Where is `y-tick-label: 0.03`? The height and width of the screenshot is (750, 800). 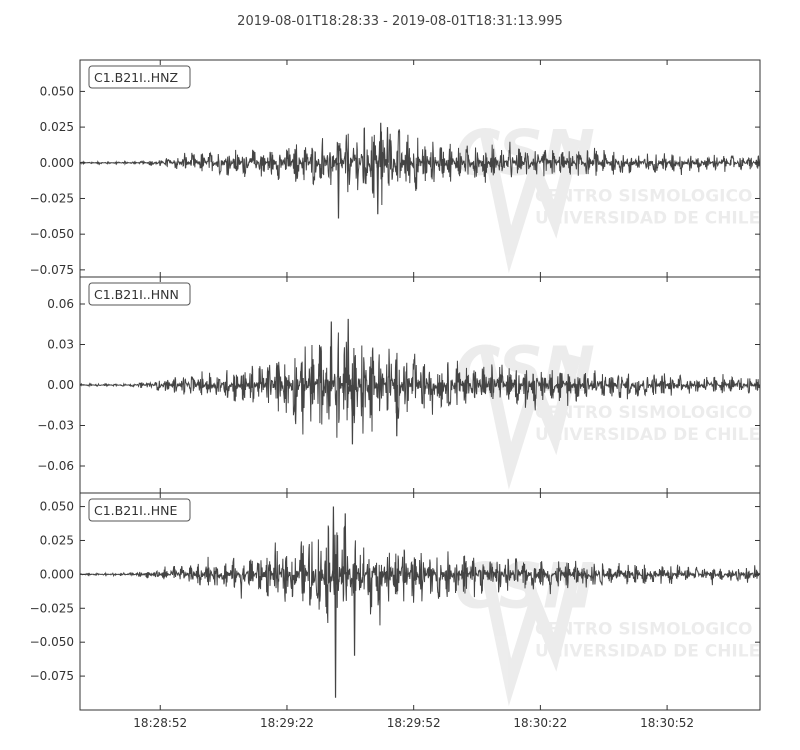
y-tick-label: 0.03 is located at coordinates (60, 345).